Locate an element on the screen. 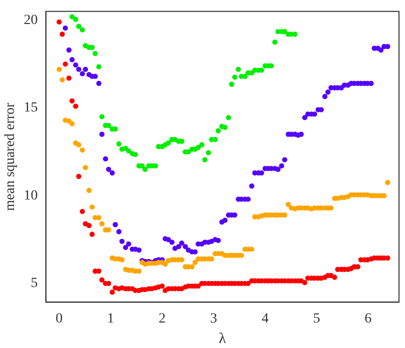  x-tick-label: 0 is located at coordinates (59, 318).